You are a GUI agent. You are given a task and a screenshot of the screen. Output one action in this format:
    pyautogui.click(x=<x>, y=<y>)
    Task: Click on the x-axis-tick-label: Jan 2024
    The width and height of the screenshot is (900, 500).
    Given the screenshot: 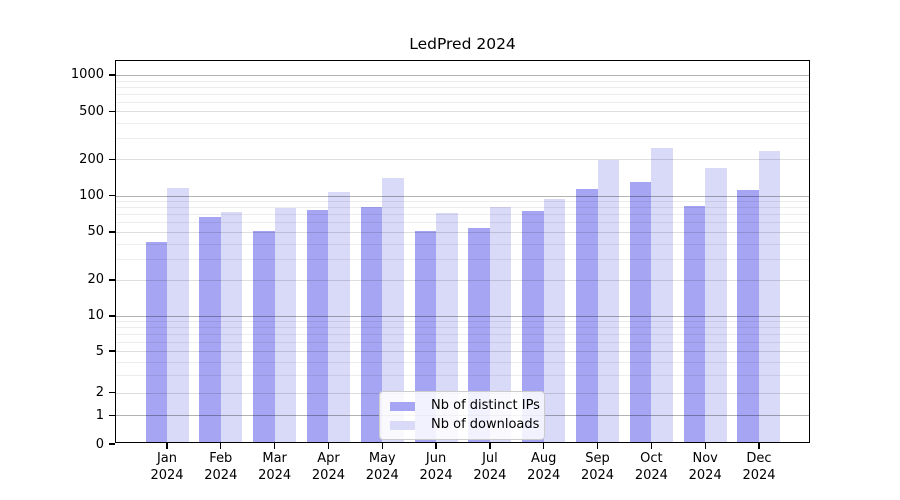 What is the action you would take?
    pyautogui.click(x=167, y=467)
    